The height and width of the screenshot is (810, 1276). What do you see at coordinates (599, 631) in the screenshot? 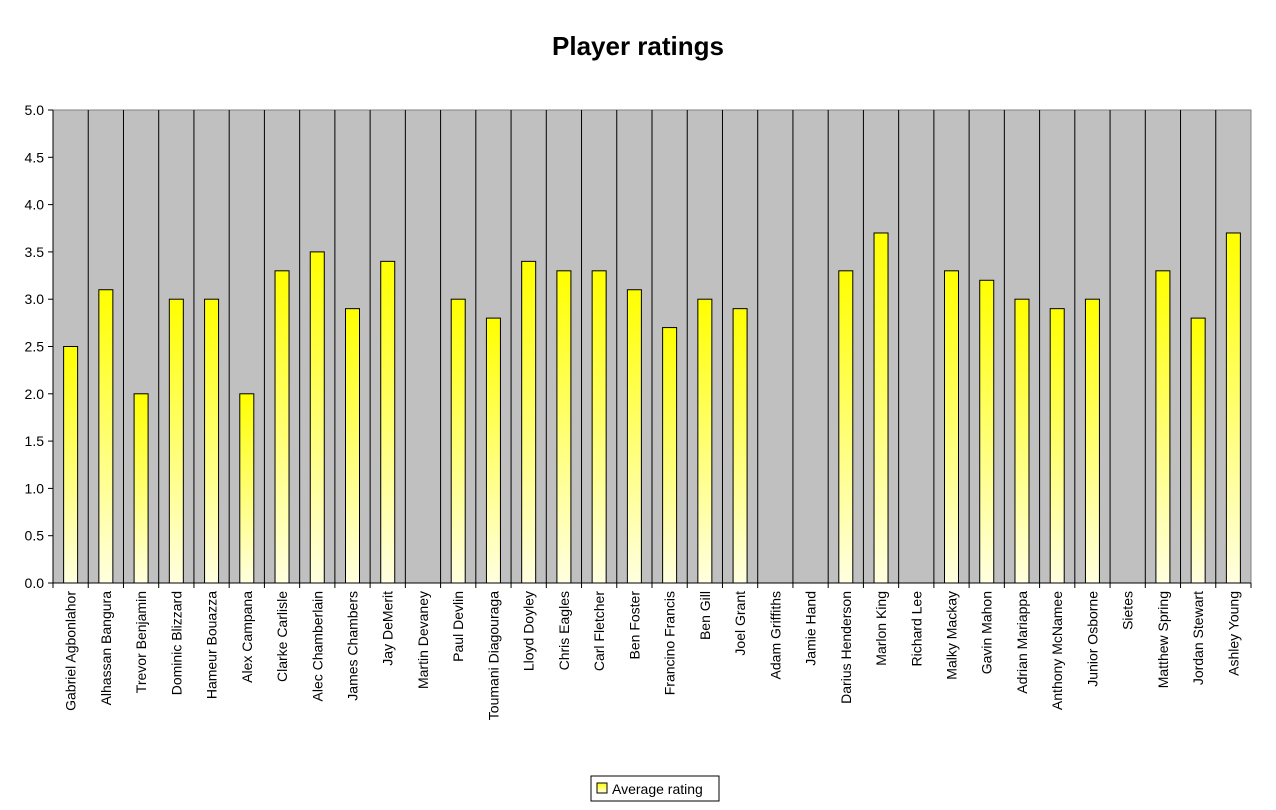
I see `x-tick-label: Carl Fletcher` at bounding box center [599, 631].